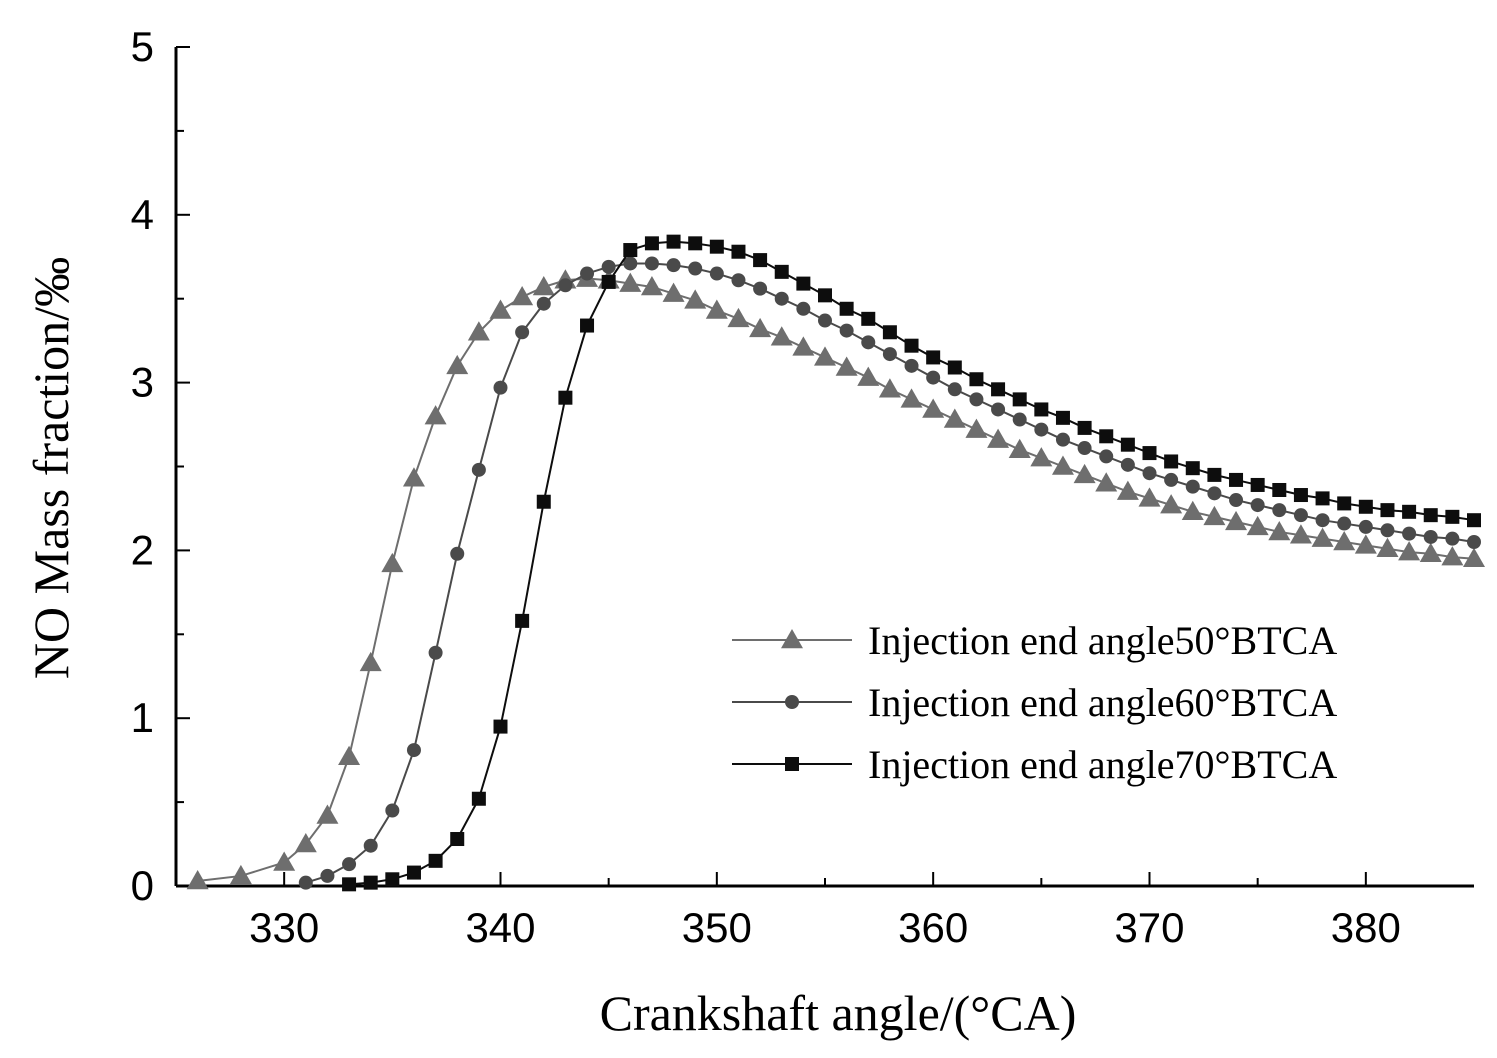 This screenshot has width=1497, height=1058. Describe the element at coordinates (160, 466) in the screenshot. I see `y-ticks: 0 1 2 3 4 5` at that location.